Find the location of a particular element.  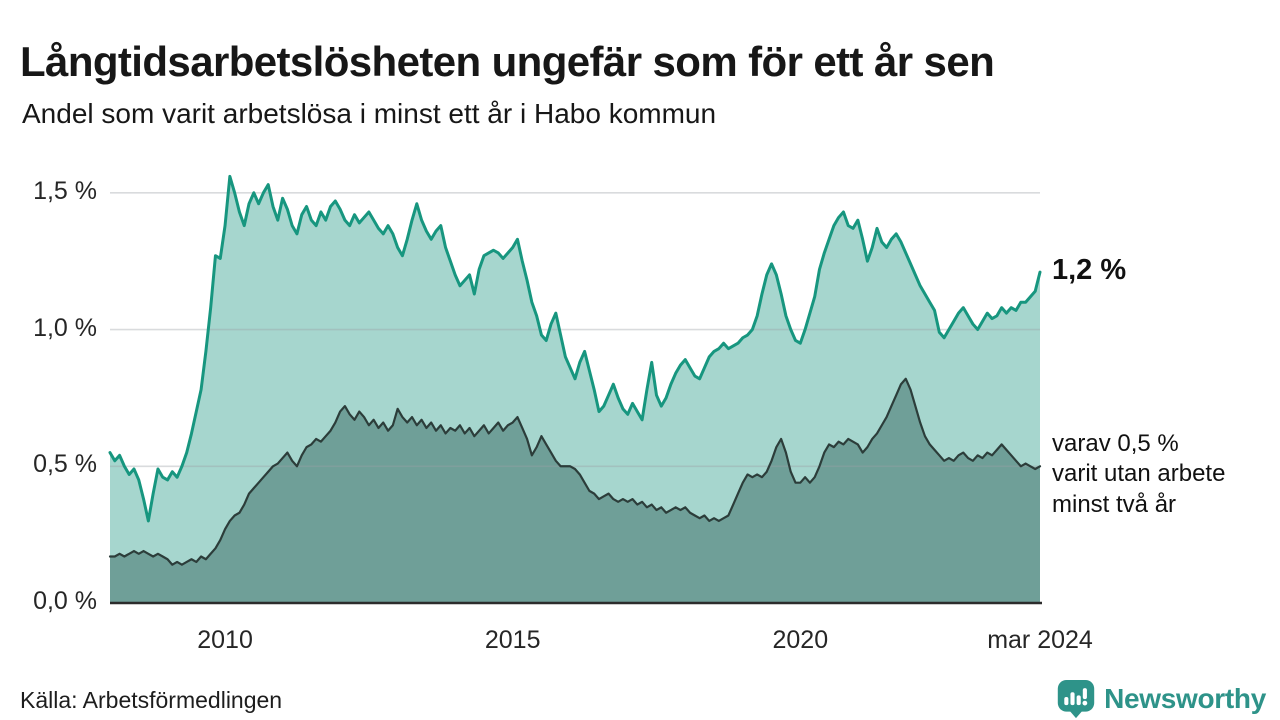

annotation-line: varit utan arbete is located at coordinates (1139, 474).